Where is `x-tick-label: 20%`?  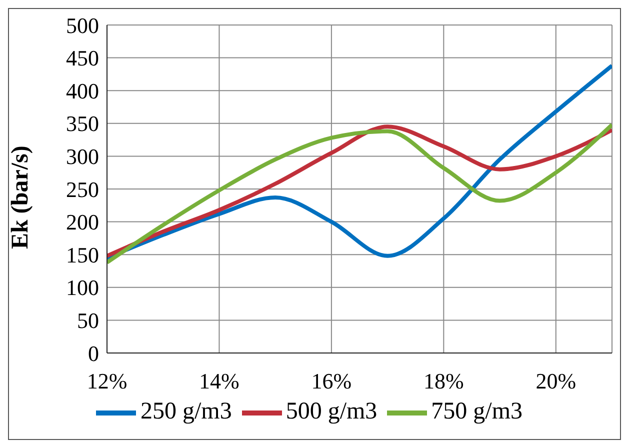
x-tick-label: 20% is located at coordinates (556, 381).